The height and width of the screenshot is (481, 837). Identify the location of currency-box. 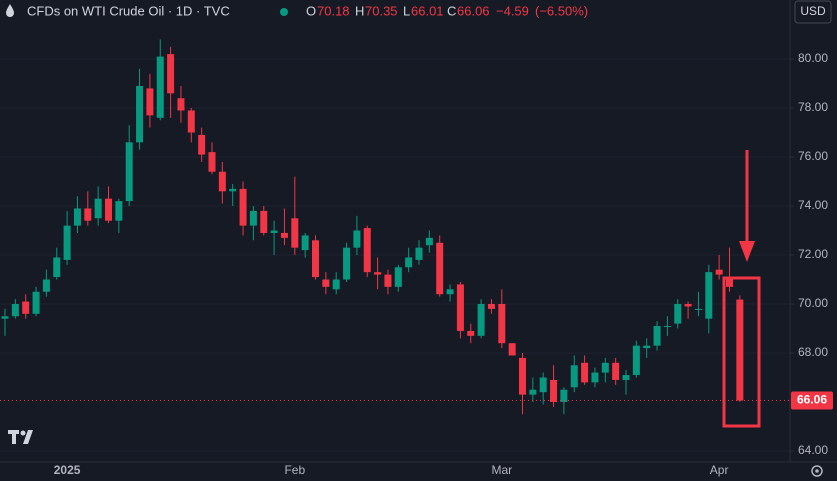
(813, 12).